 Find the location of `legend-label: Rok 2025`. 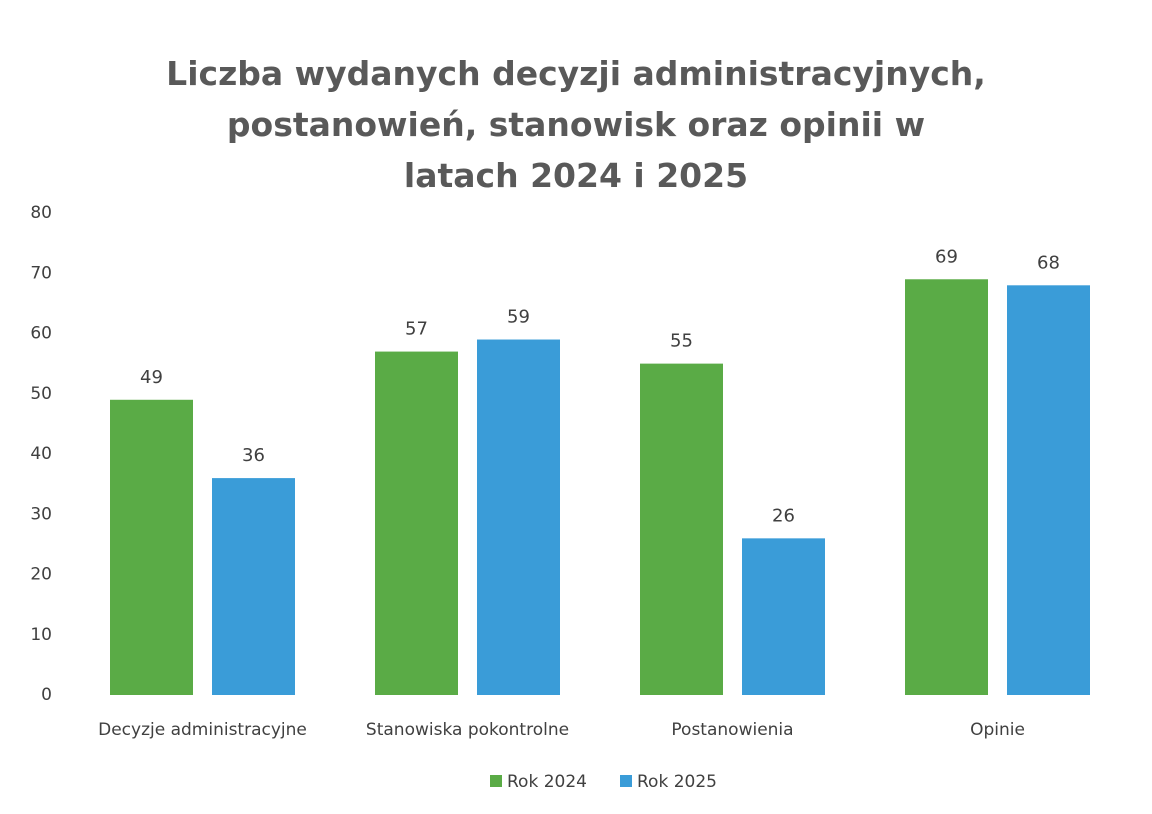

legend-label: Rok 2025 is located at coordinates (677, 782).